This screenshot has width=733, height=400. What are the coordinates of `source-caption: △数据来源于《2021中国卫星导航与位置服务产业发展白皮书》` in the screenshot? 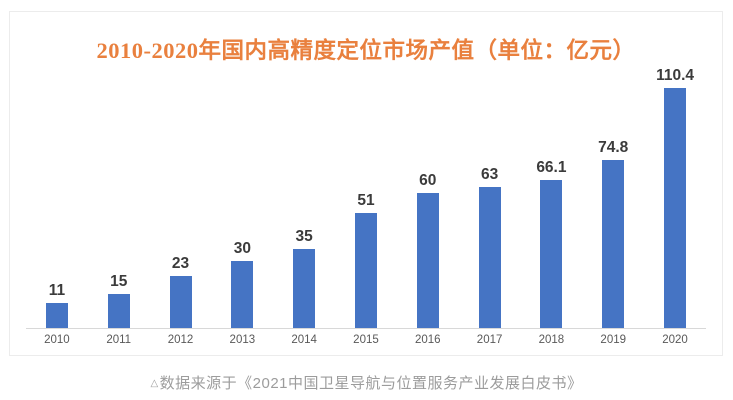 It's located at (366, 382).